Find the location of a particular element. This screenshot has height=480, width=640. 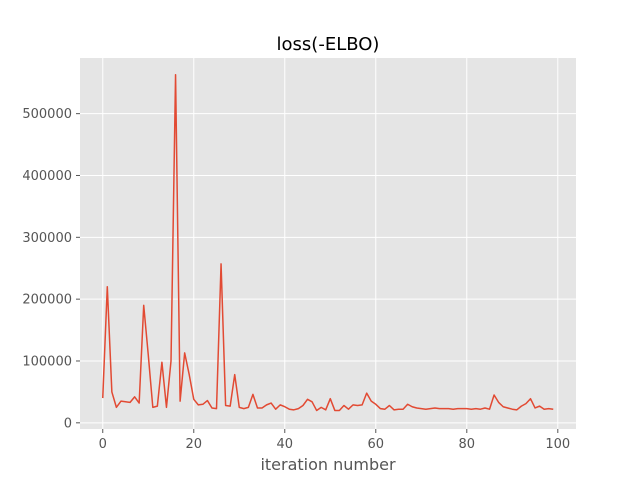

x-tick-labels: 0 20 40 60 80 100 is located at coordinates (335, 444).